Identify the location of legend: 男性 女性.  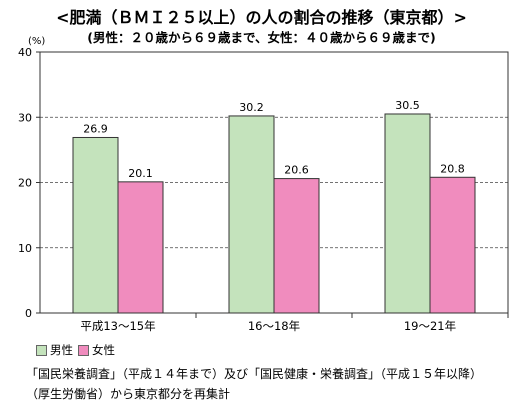
(75, 350).